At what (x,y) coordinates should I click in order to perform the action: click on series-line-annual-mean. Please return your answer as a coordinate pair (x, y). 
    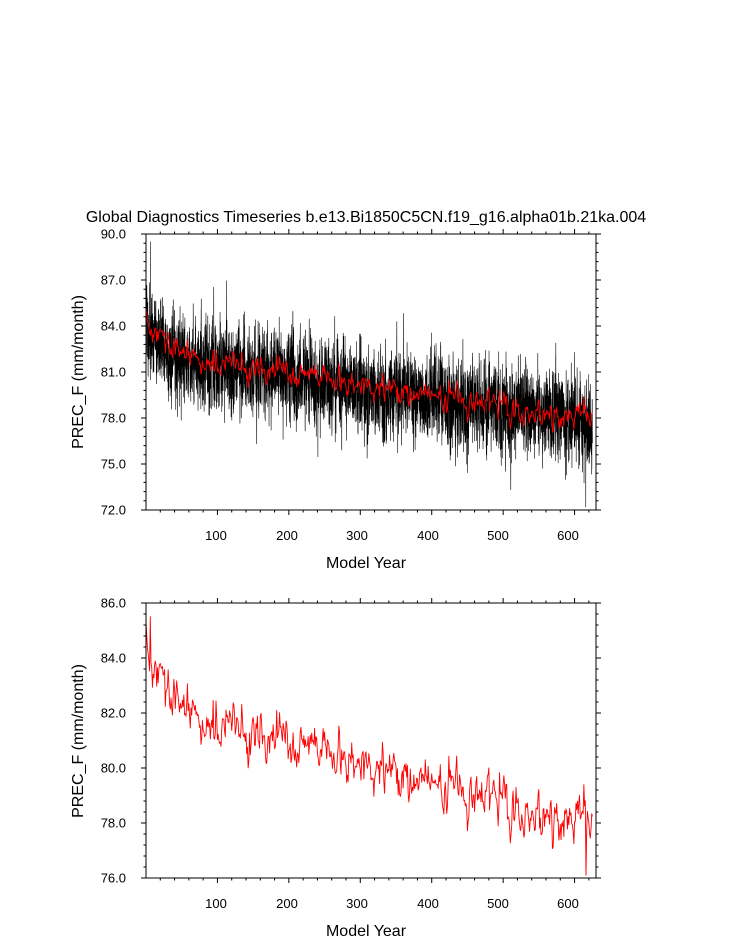
    Looking at the image, I should click on (369, 369).